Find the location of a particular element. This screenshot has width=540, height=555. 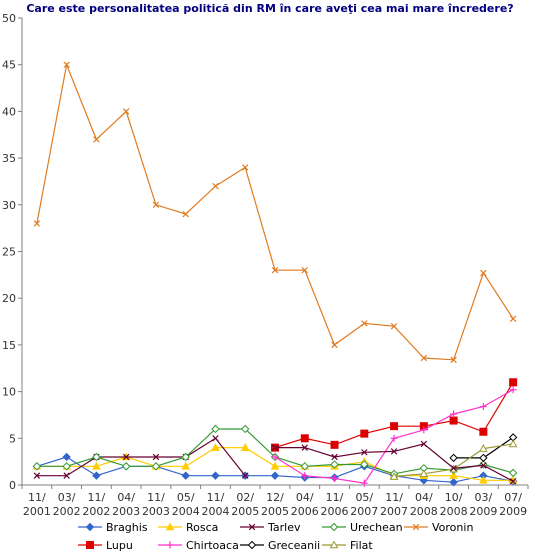

series-braghis is located at coordinates (275, 469).